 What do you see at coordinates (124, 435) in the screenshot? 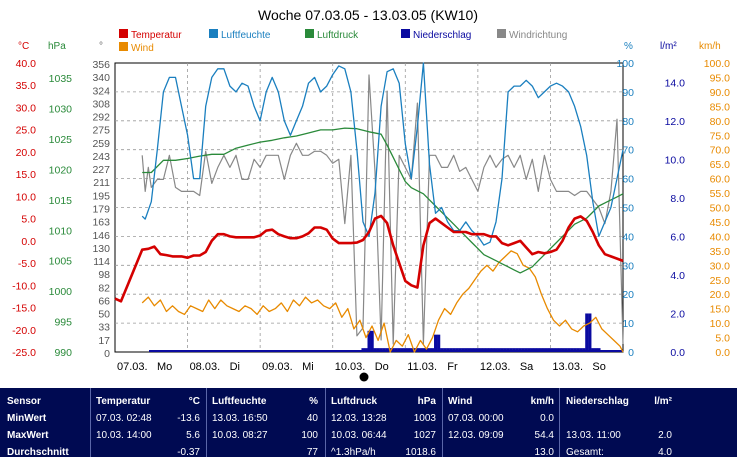
I see `cell-temp-time: 10.03. 14:00` at bounding box center [124, 435].